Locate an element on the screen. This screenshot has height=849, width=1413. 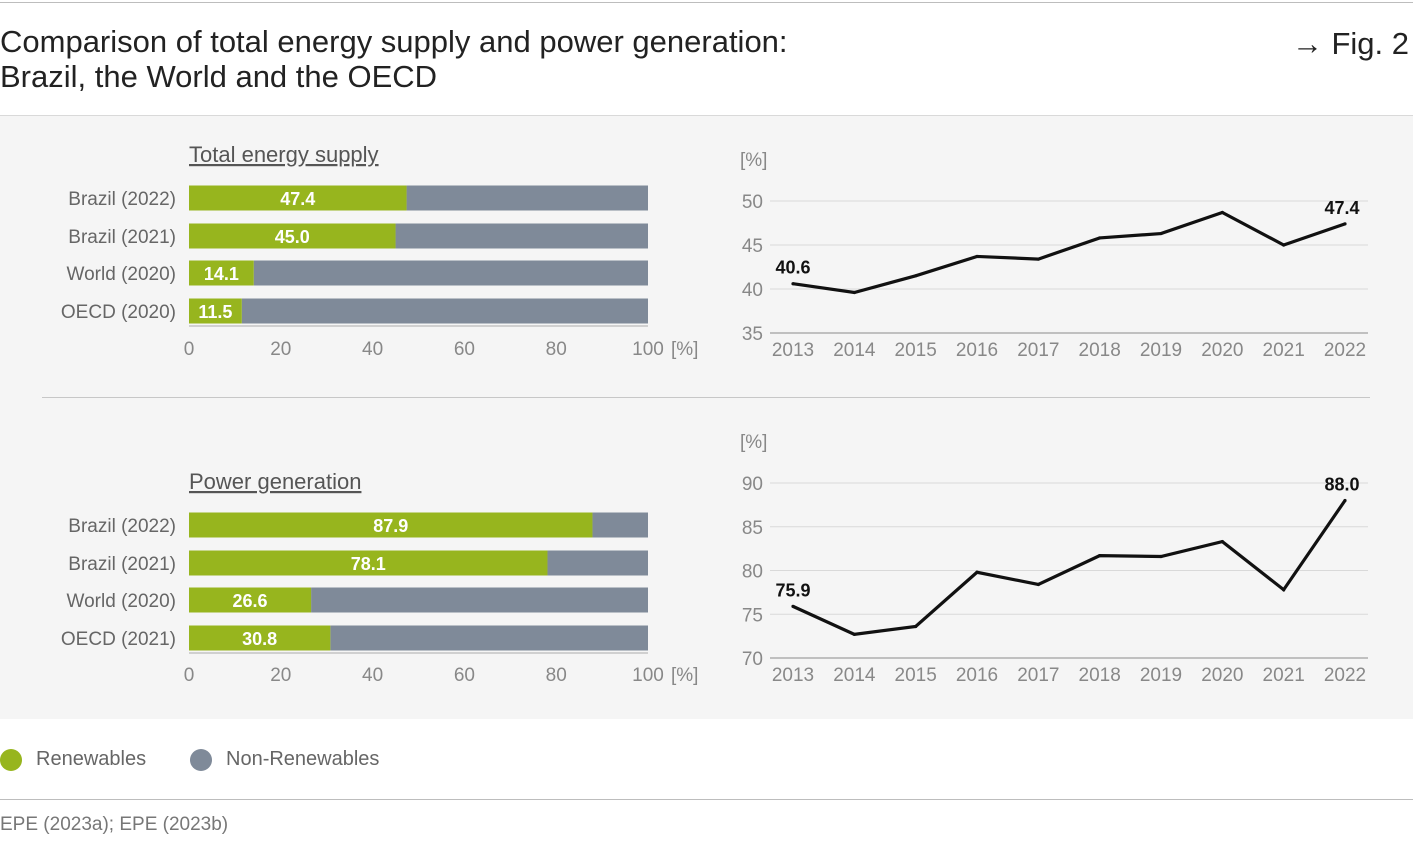
data-label: 40.6 is located at coordinates (792, 268).